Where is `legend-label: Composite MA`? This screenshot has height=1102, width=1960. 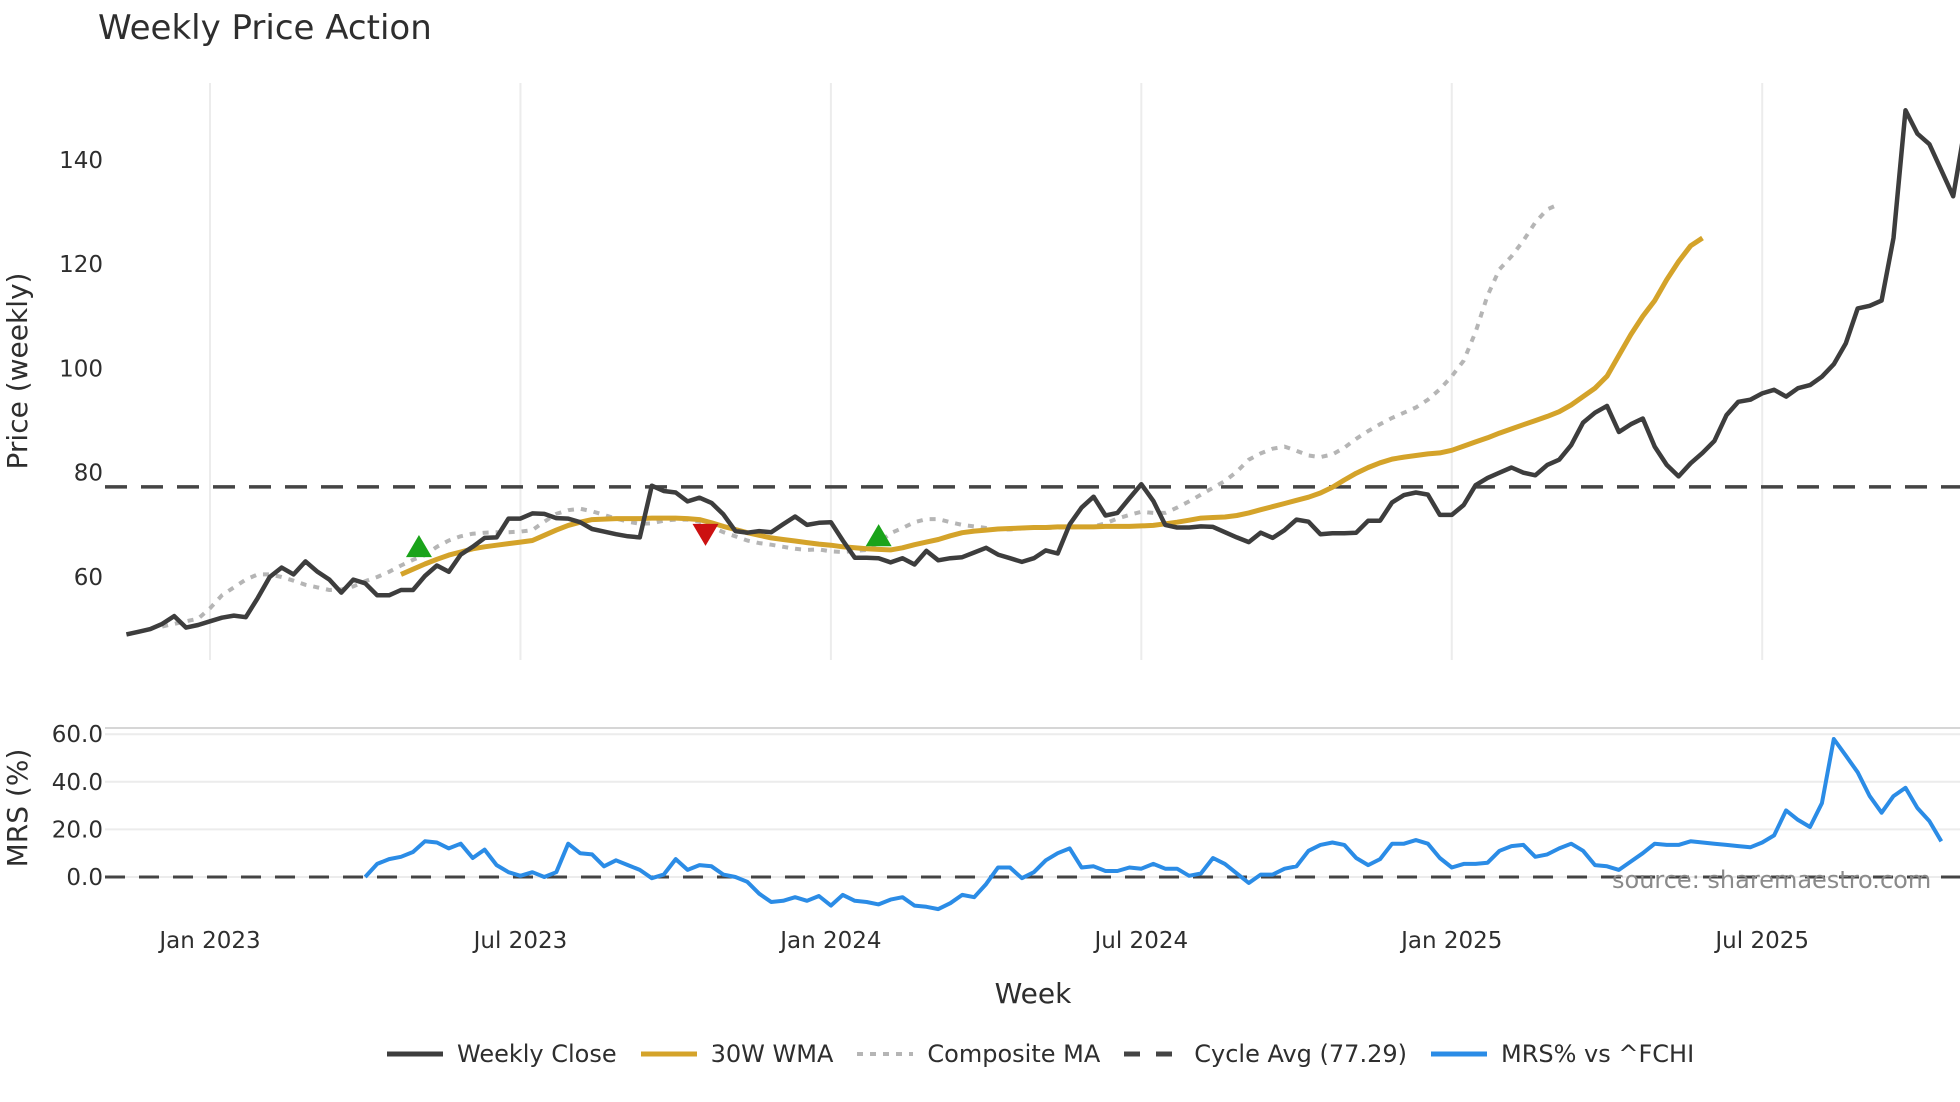 legend-label: Composite MA is located at coordinates (1014, 1054).